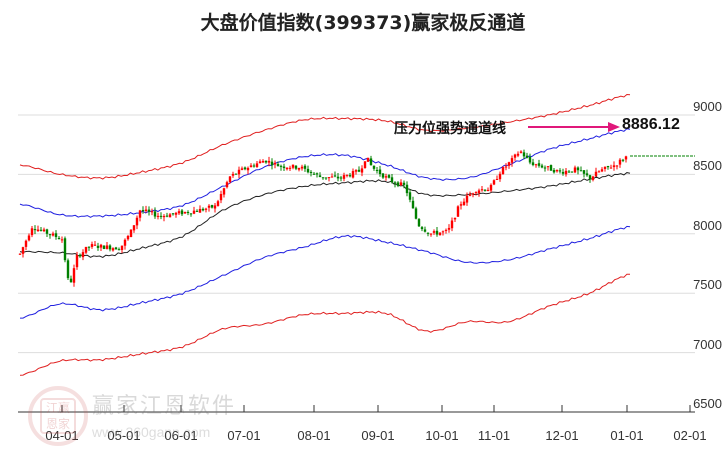 Image resolution: width=726 pixels, height=450 pixels. Describe the element at coordinates (181, 435) in the screenshot. I see `x-tick-label: 06-01` at that location.